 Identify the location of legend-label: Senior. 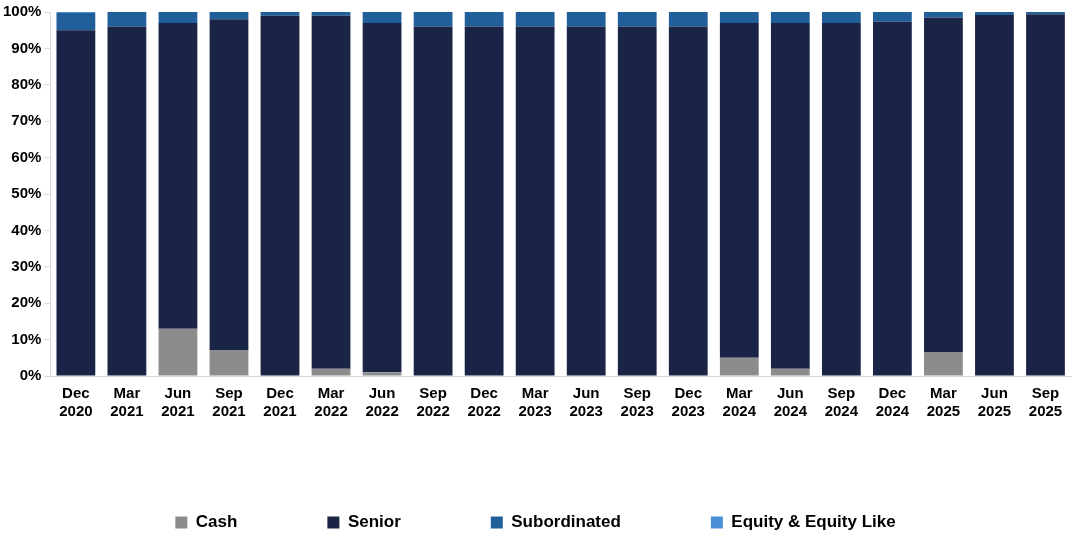
(374, 522).